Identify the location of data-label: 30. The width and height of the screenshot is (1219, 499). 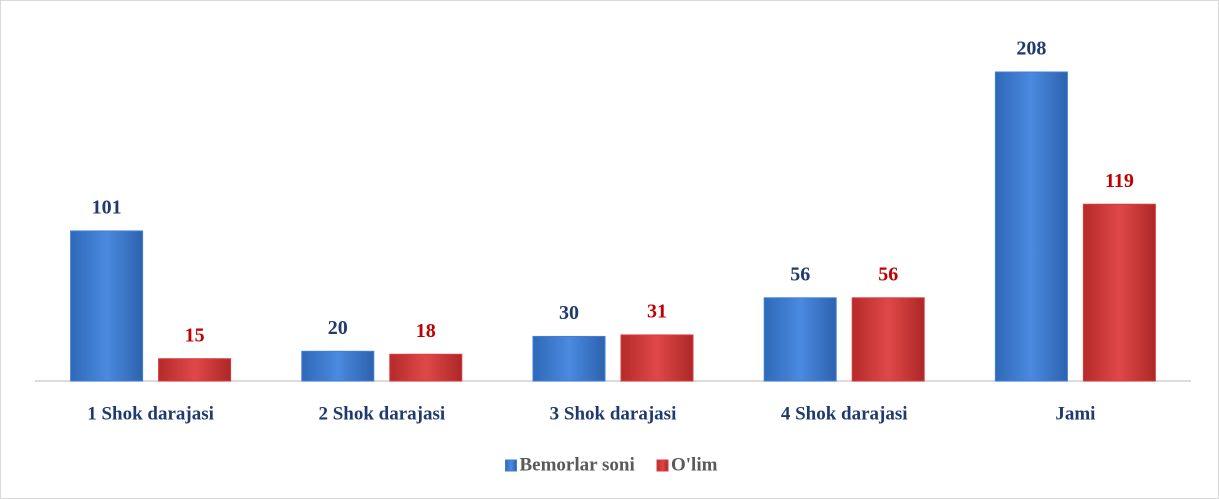
(569, 313).